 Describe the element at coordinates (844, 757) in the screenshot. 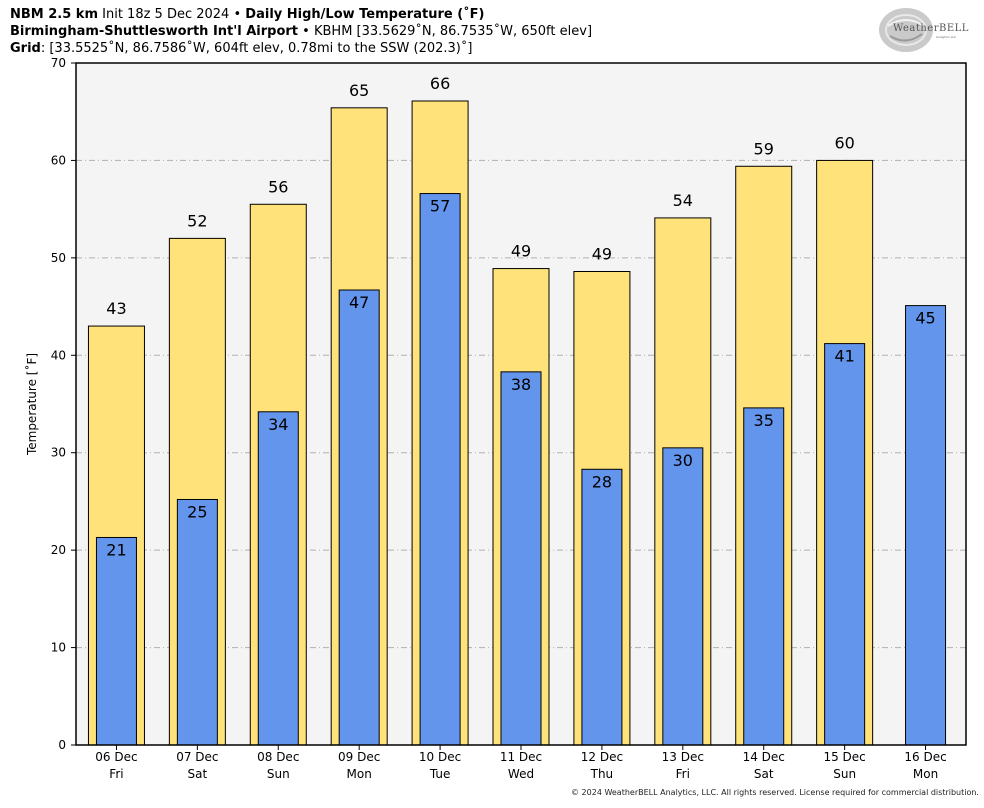

I see `x-tick-date: 15 Dec` at that location.